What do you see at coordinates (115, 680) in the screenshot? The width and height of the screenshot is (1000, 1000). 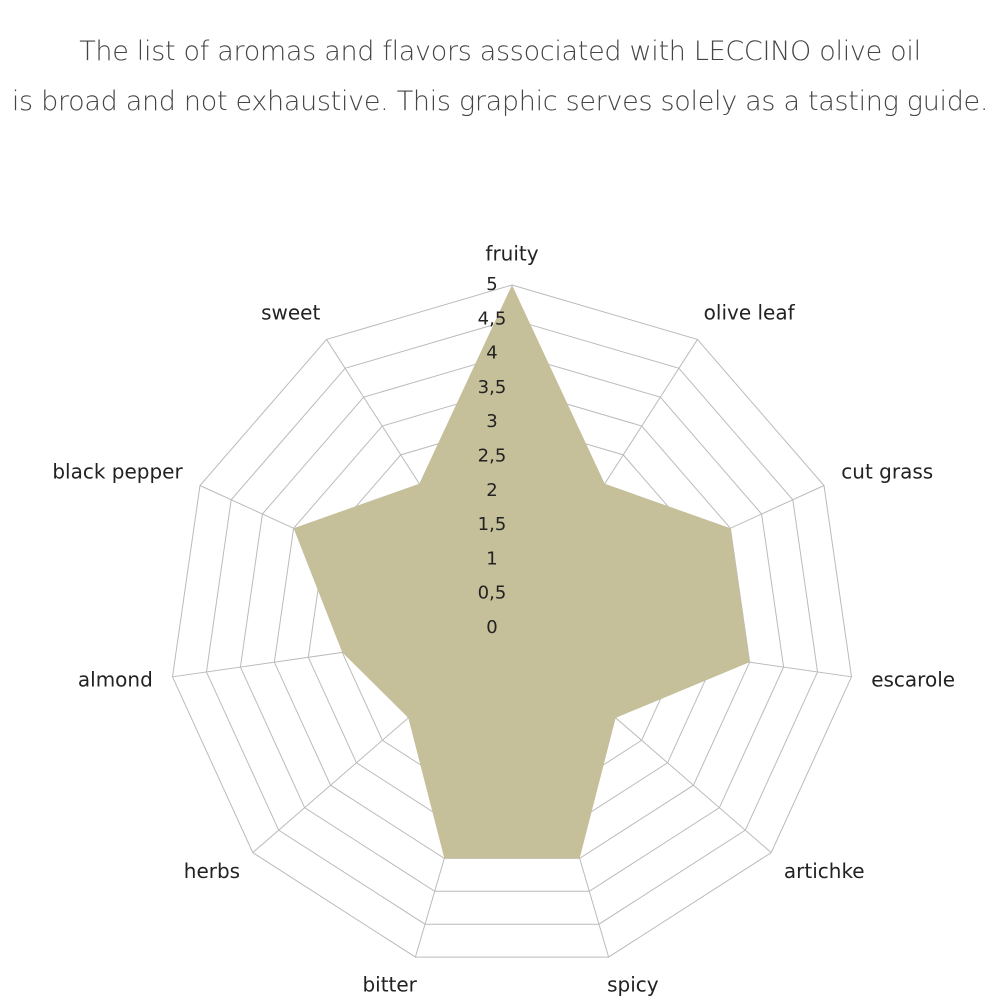 I see `category-label: almond` at bounding box center [115, 680].